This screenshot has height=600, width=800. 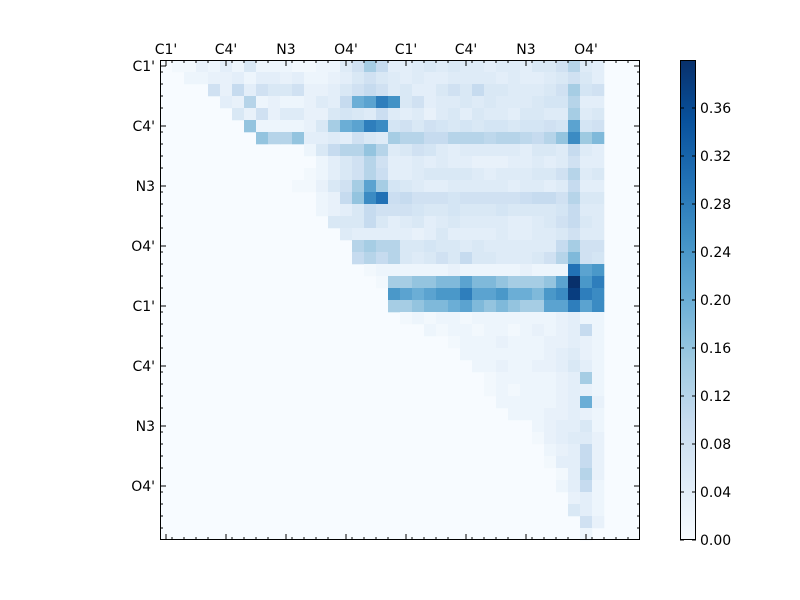 What do you see at coordinates (715, 205) in the screenshot?
I see `colorbar-tick-label: 0.28` at bounding box center [715, 205].